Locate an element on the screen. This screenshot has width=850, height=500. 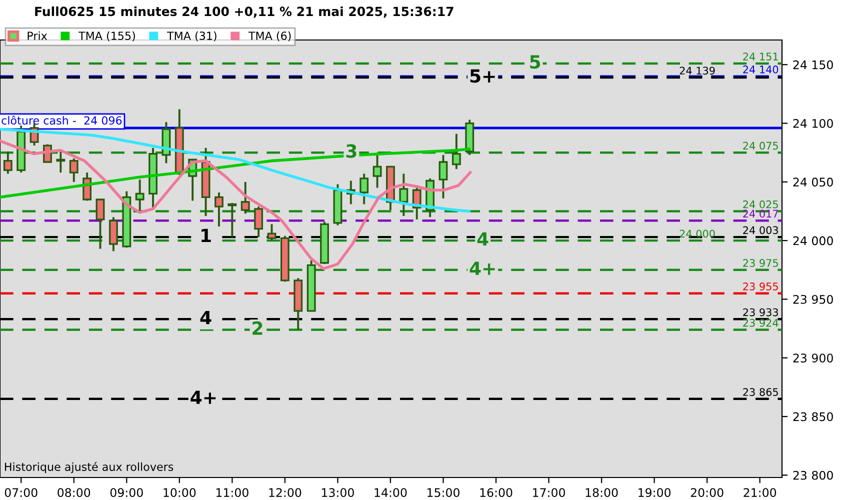
x-tick-label: 19:00 is located at coordinates (654, 493).